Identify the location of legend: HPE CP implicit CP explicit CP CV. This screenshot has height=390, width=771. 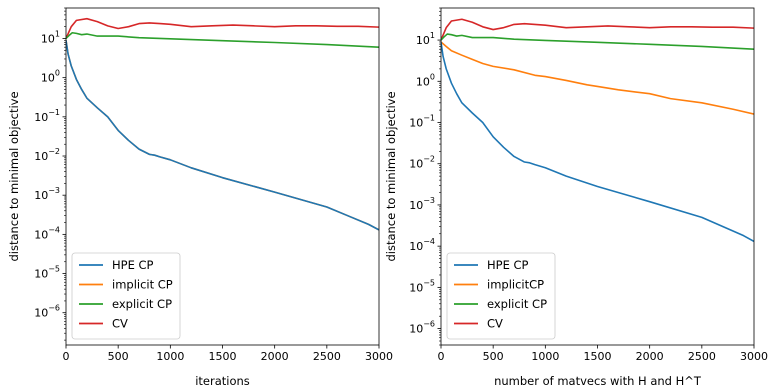
(126, 296).